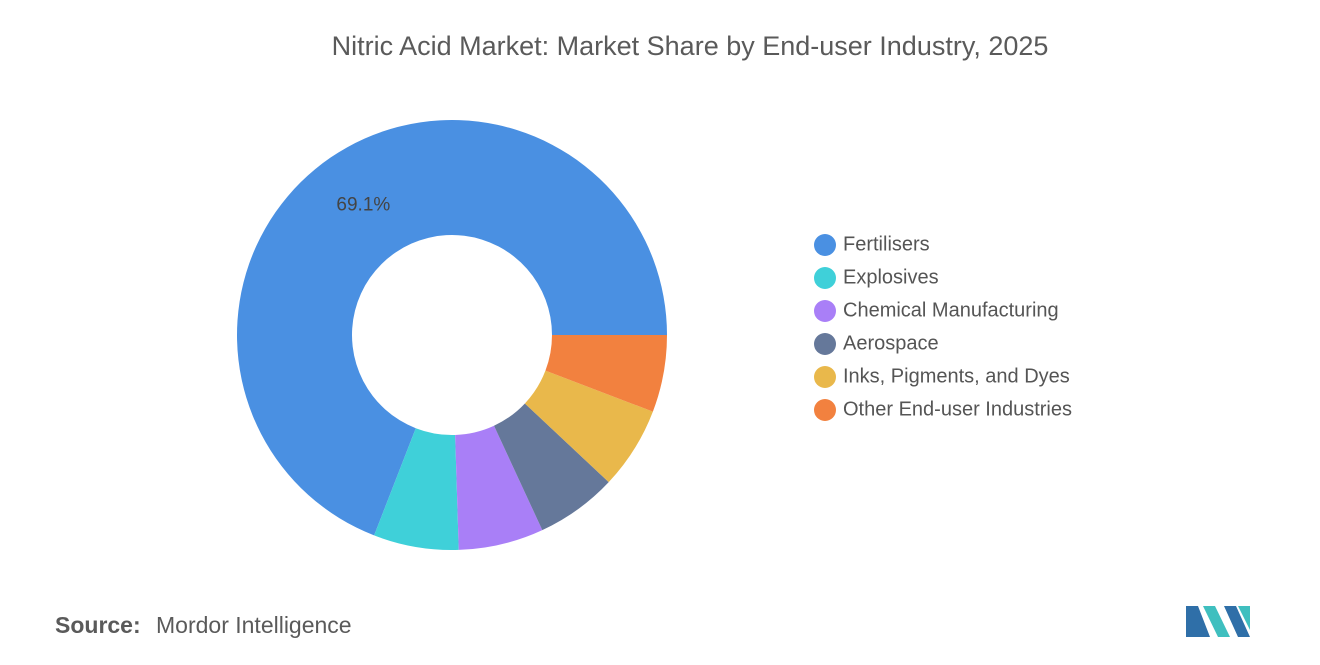 This screenshot has width=1320, height=665. What do you see at coordinates (891, 343) in the screenshot?
I see `legend-label: Aerospace` at bounding box center [891, 343].